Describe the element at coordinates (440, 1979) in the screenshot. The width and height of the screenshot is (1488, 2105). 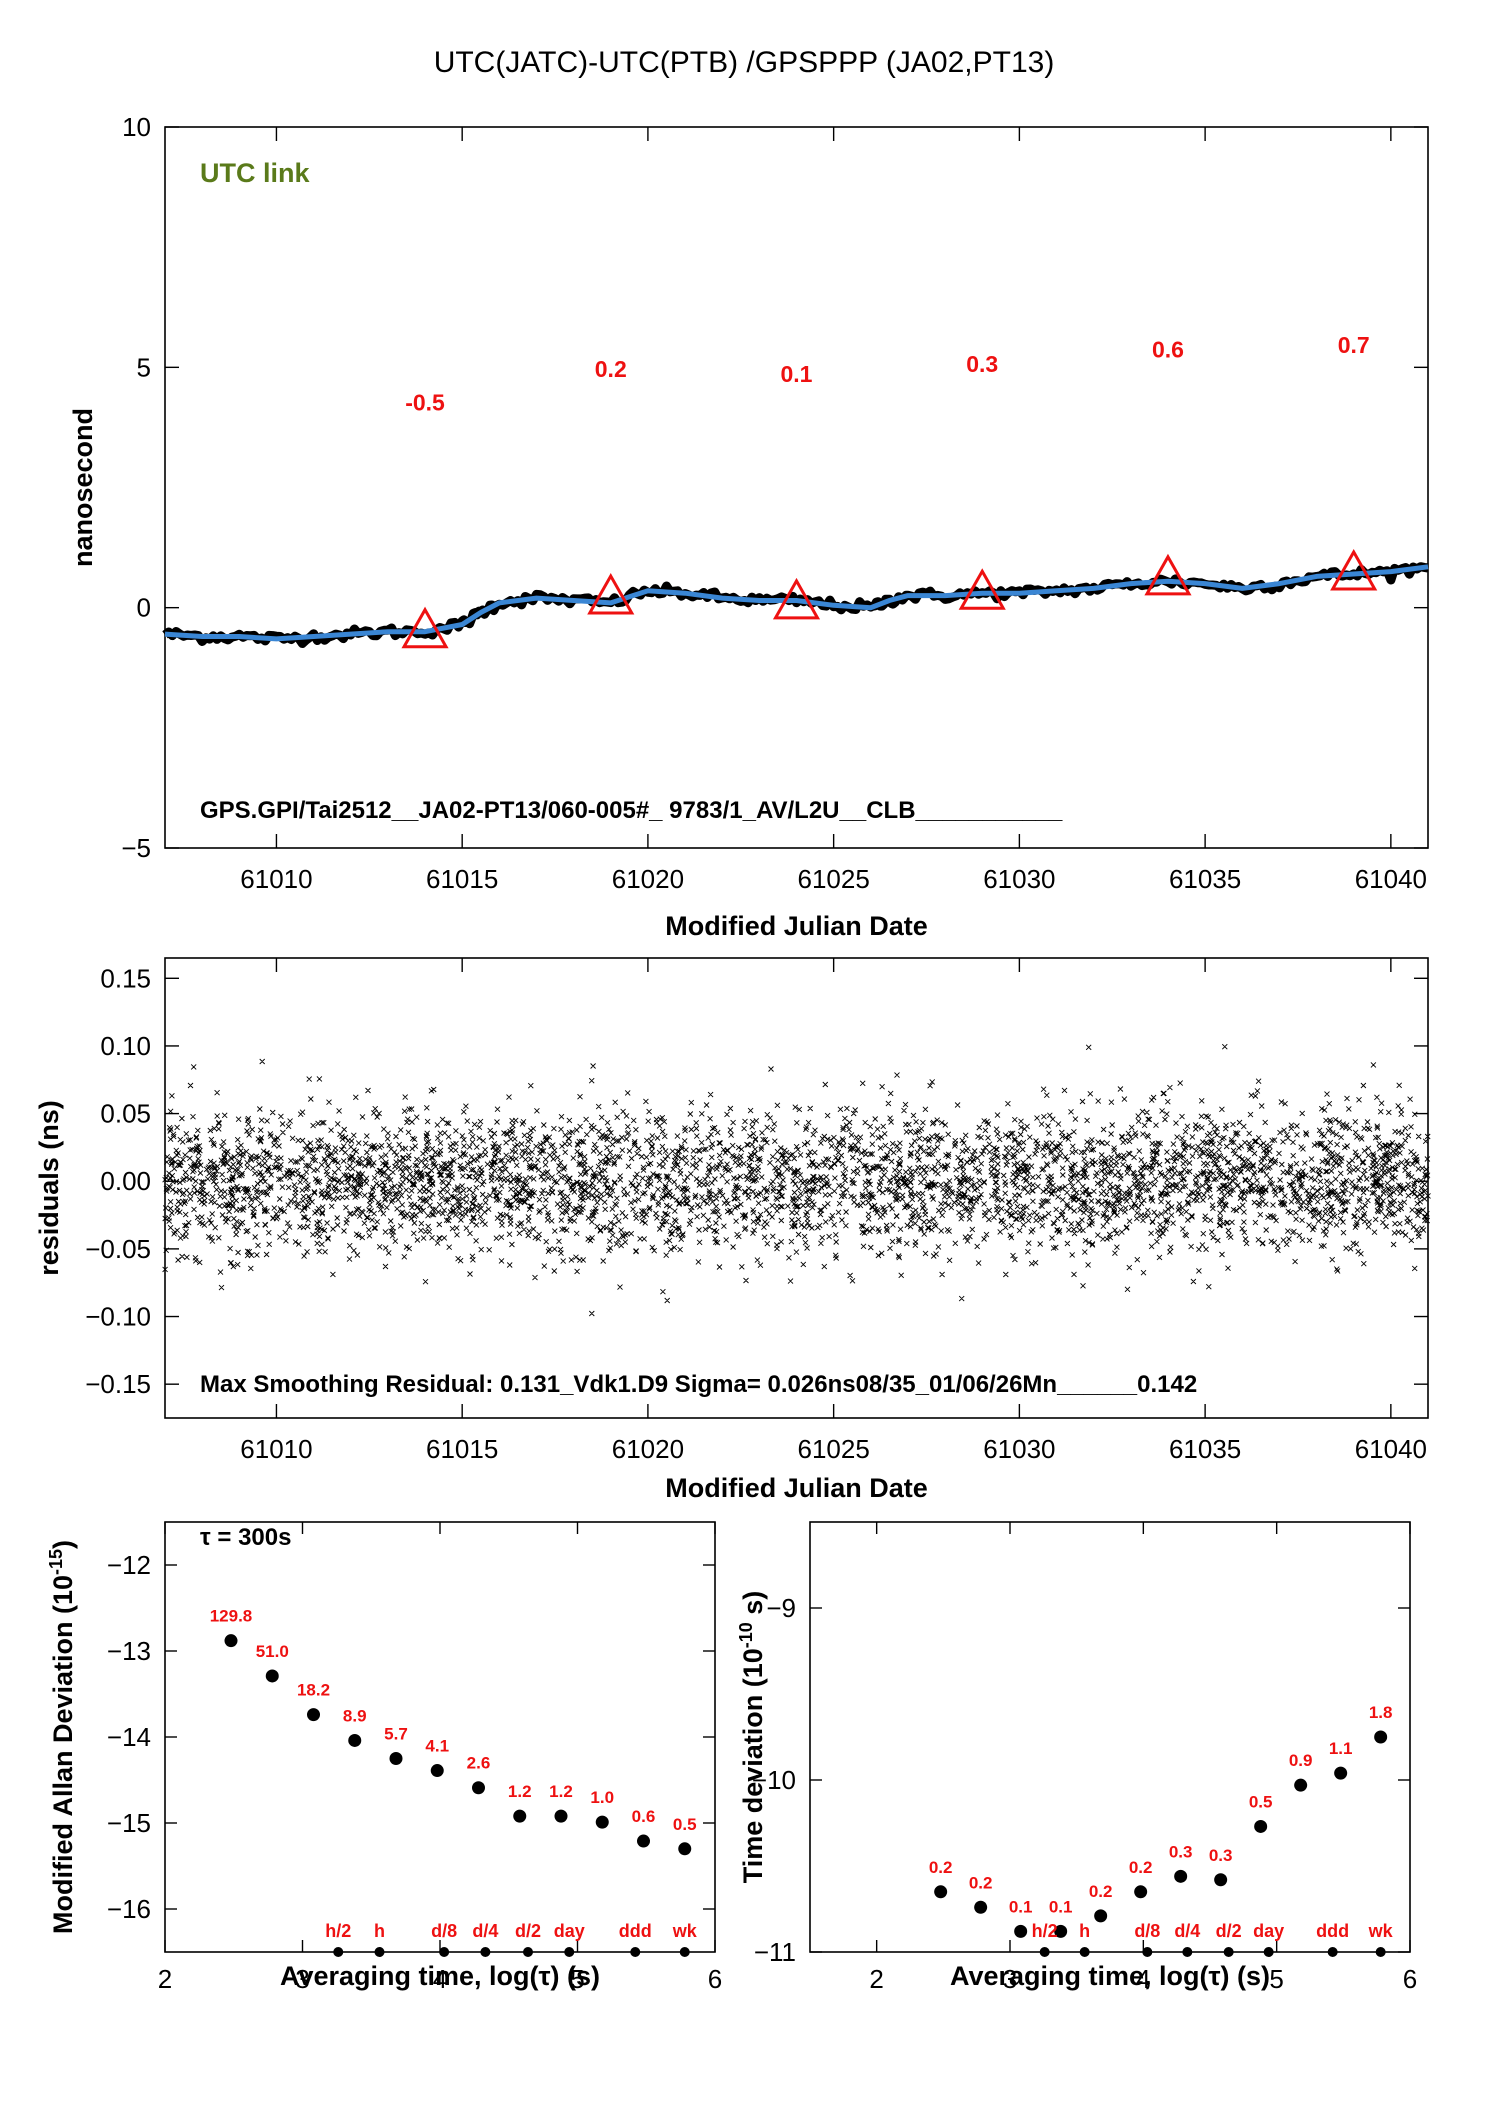
I see `x-tick-label: 4` at that location.